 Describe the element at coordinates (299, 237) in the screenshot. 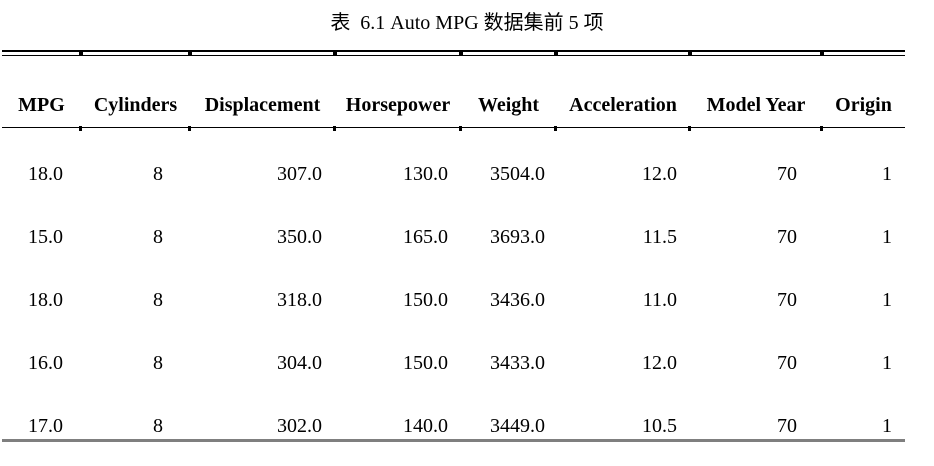

I see `table-cell: 350.0` at that location.